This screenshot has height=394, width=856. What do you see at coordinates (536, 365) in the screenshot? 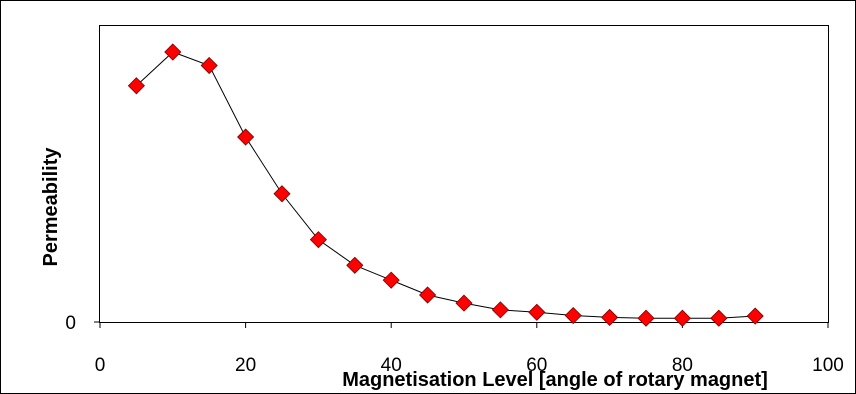
I see `x-tick-label: 60` at bounding box center [536, 365].